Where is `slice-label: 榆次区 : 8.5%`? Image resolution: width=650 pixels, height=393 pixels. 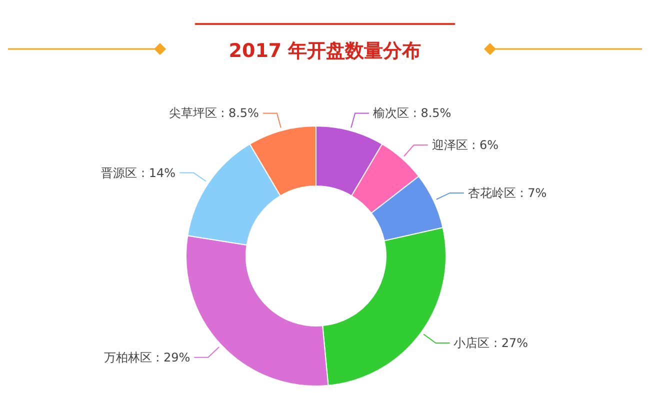 slice-label: 榆次区 : 8.5% is located at coordinates (412, 113).